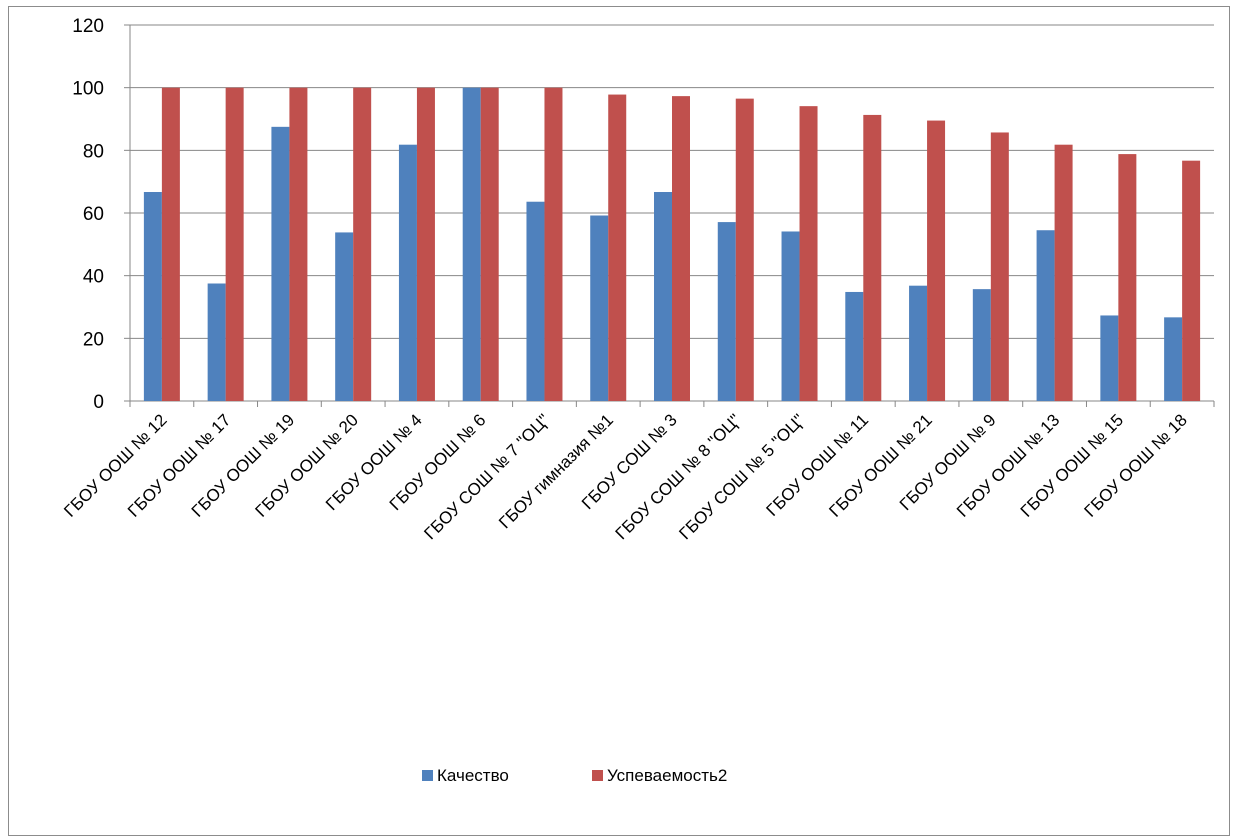 This screenshot has width=1238, height=836. Describe the element at coordinates (427, 775) in the screenshot. I see `legend-swatch-kachestvo` at that location.